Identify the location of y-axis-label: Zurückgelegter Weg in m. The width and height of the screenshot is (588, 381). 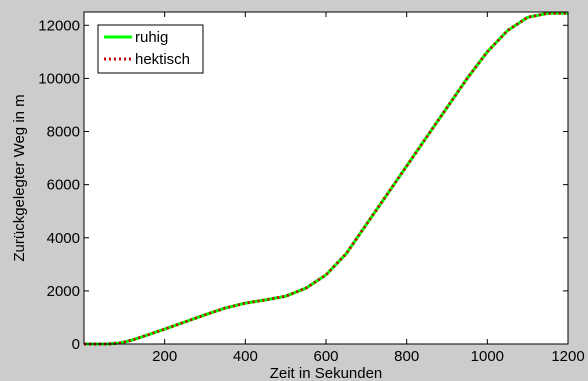
(19, 177).